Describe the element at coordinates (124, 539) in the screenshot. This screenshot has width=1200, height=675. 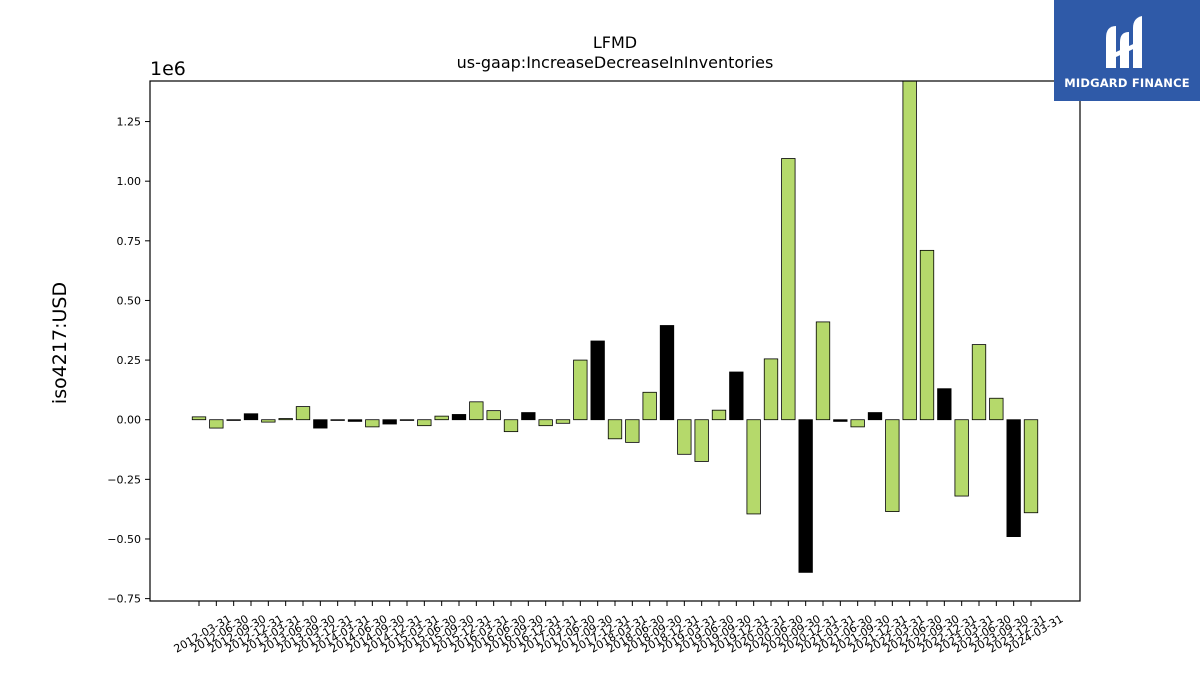
I see `y-tick-label: −0.50` at that location.